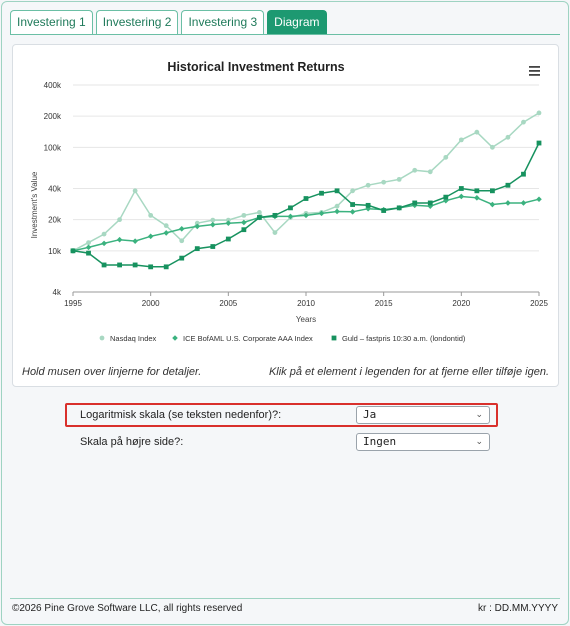  What do you see at coordinates (384, 303) in the screenshot?
I see `x-tick-label: 2015` at bounding box center [384, 303].